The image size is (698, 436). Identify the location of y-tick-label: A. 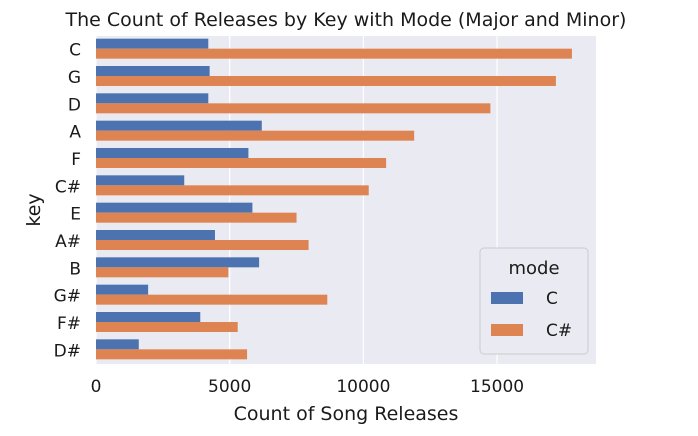
(75, 133).